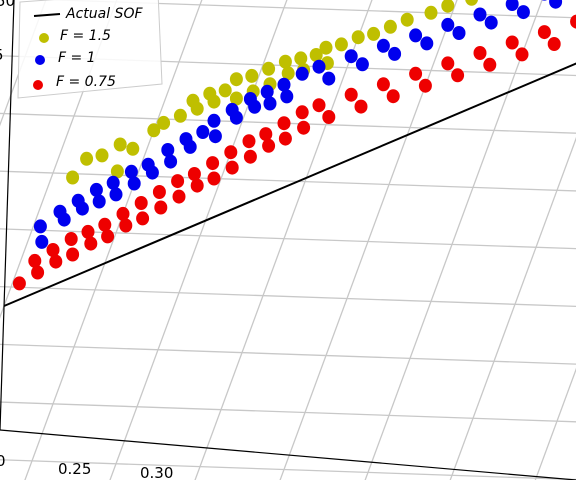 Image resolution: width=576 pixels, height=480 pixels. What do you see at coordinates (38, 85) in the screenshot?
I see `legend-swatch-f075` at bounding box center [38, 85].